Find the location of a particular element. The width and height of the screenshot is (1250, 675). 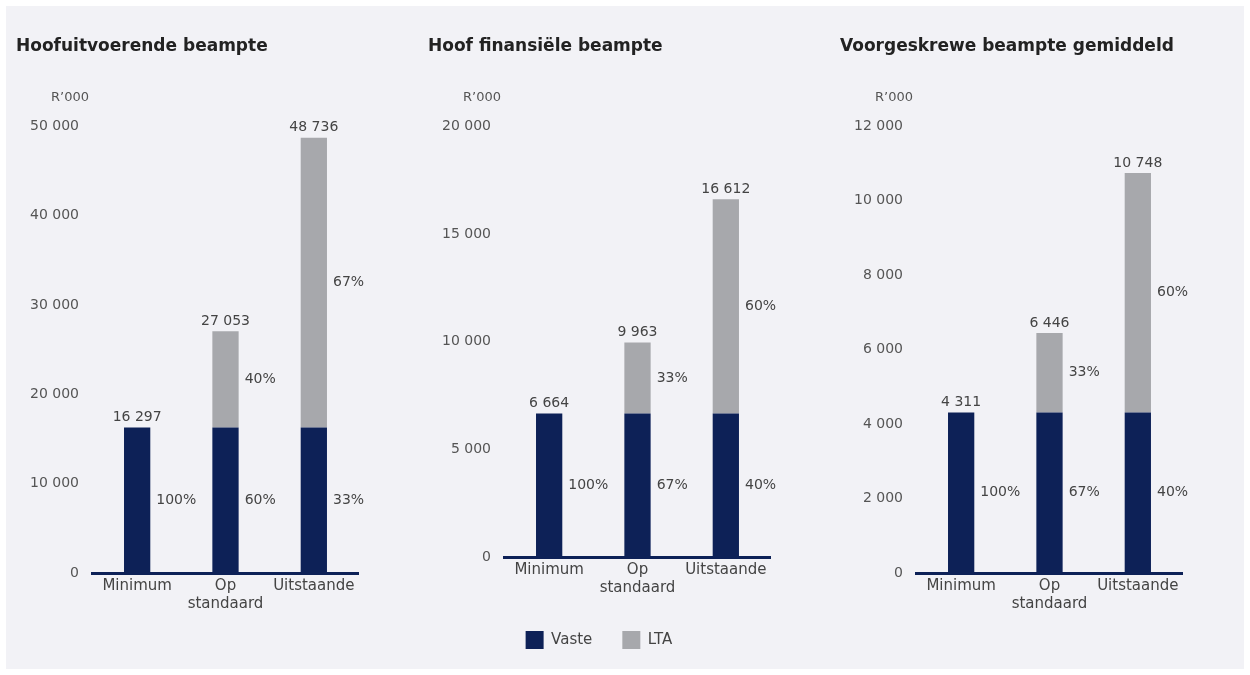

total-label: 16 612 is located at coordinates (726, 187).